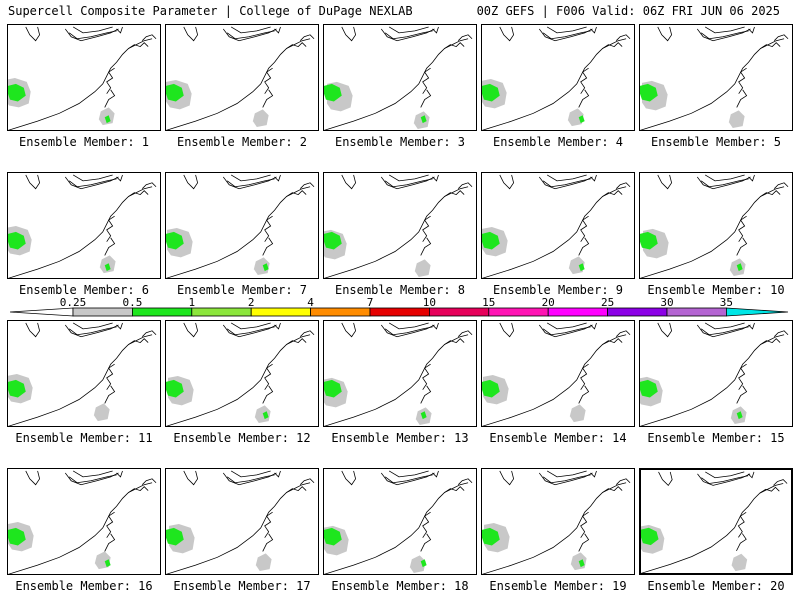  What do you see at coordinates (84, 142) in the screenshot?
I see `ensemble-member-label: Ensemble Member: 1` at bounding box center [84, 142].